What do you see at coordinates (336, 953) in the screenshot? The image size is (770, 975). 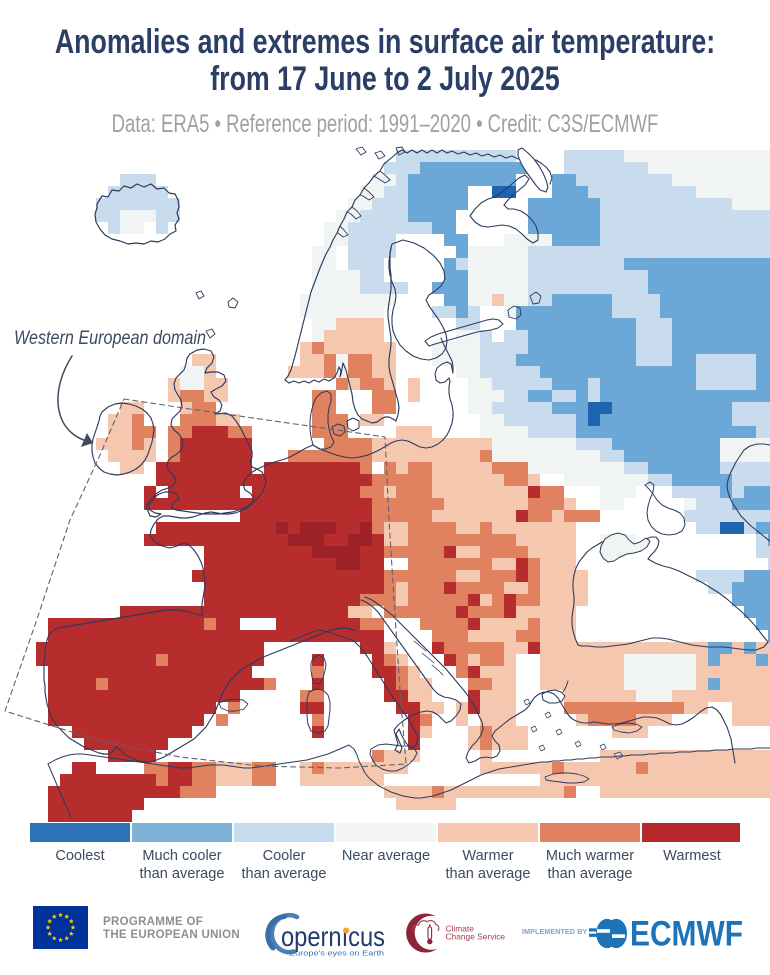 I see `svg-text: Europe's eyes on Earth` at bounding box center [336, 953].